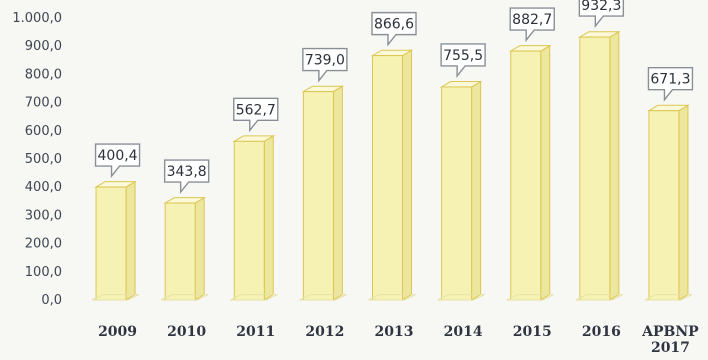 This screenshot has height=360, width=708. I want to click on data-label-text: 755,5, so click(463, 56).